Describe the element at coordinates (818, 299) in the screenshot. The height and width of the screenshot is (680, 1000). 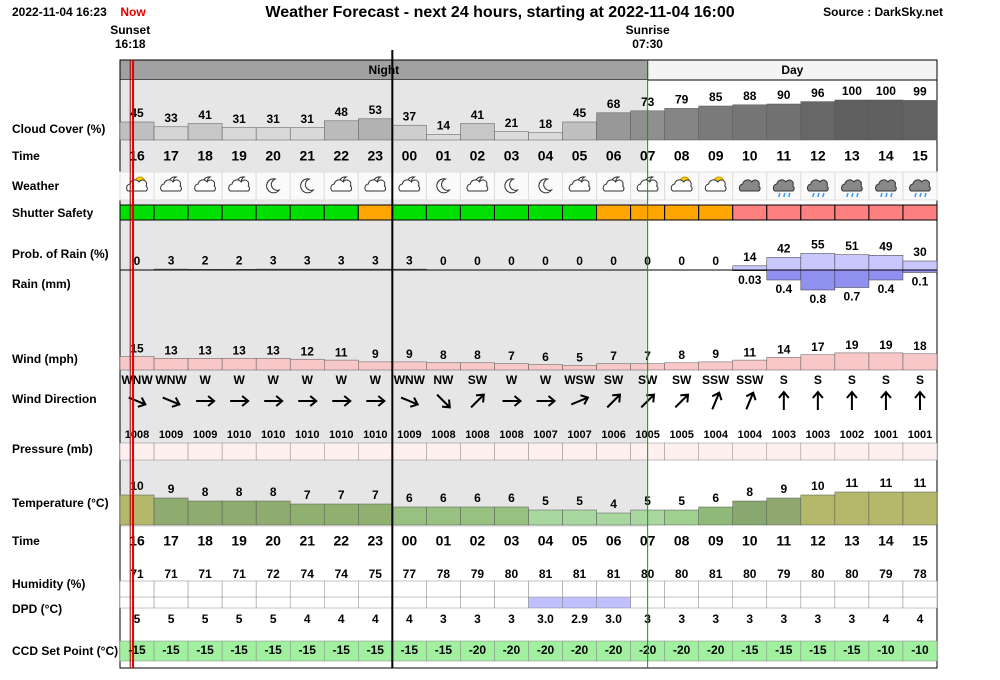
I see `rain-value: 0.8` at that location.